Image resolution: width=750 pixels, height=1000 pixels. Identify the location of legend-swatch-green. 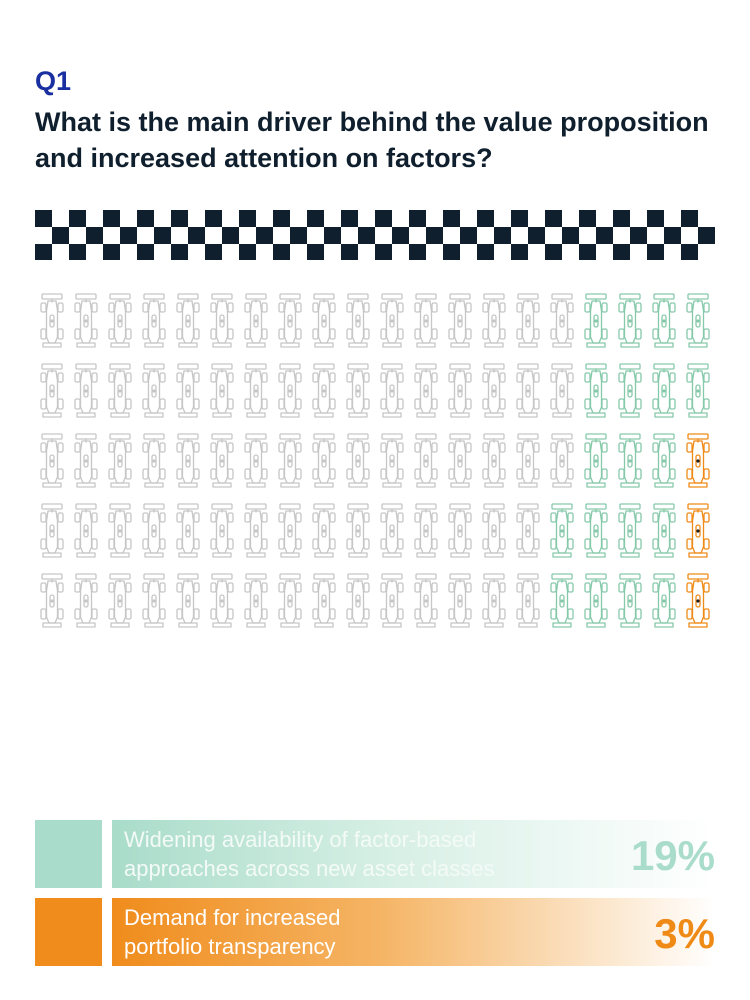
(68, 854).